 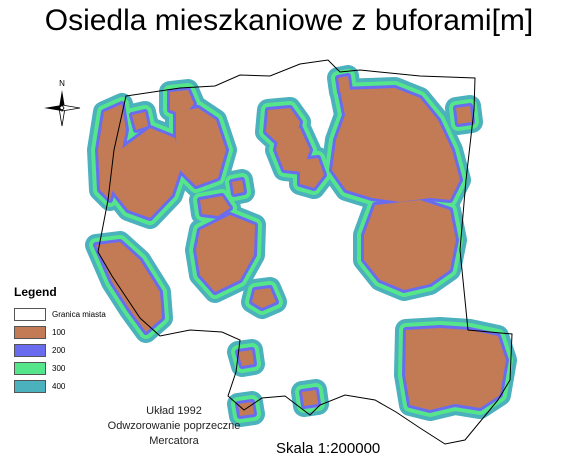 What do you see at coordinates (62, 103) in the screenshot?
I see `north-arrow-icon: N` at bounding box center [62, 103].